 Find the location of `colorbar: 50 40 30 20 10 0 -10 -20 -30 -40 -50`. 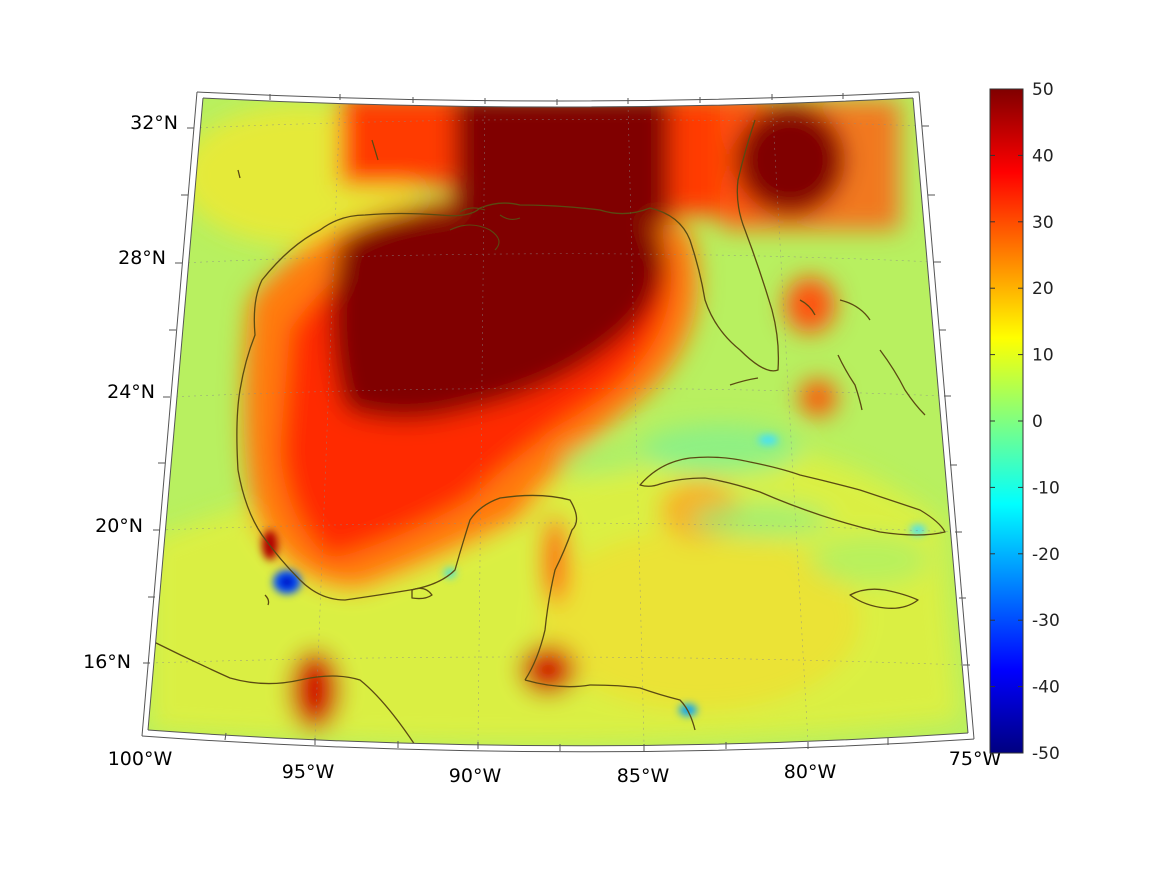

colorbar: 50 40 30 20 10 0 -10 -20 -30 -40 -50 is located at coordinates (1024, 422).